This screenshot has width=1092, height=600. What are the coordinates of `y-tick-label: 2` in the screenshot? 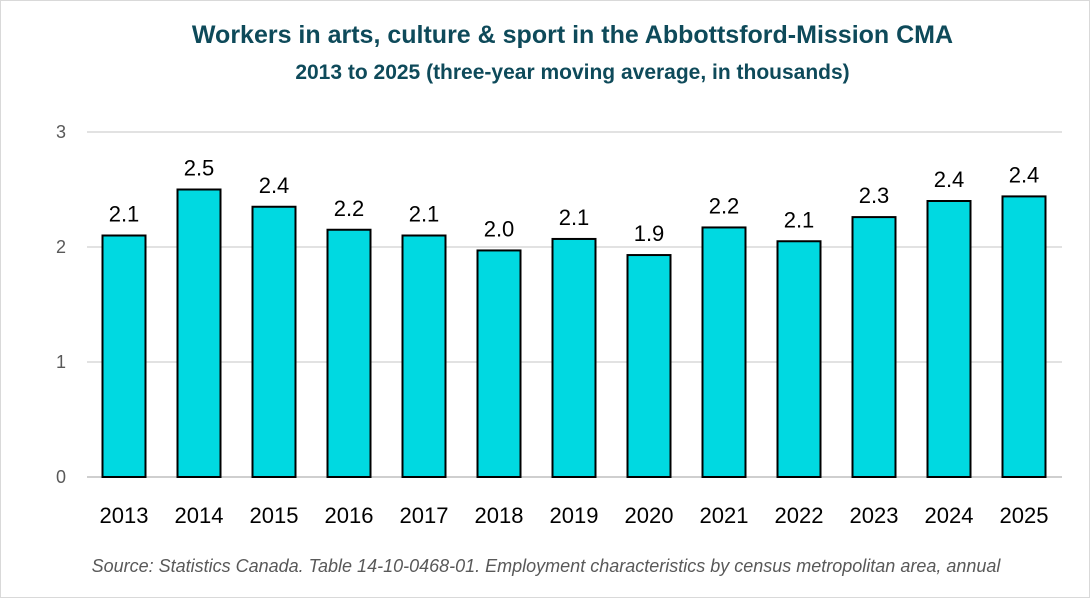 It's located at (61, 247).